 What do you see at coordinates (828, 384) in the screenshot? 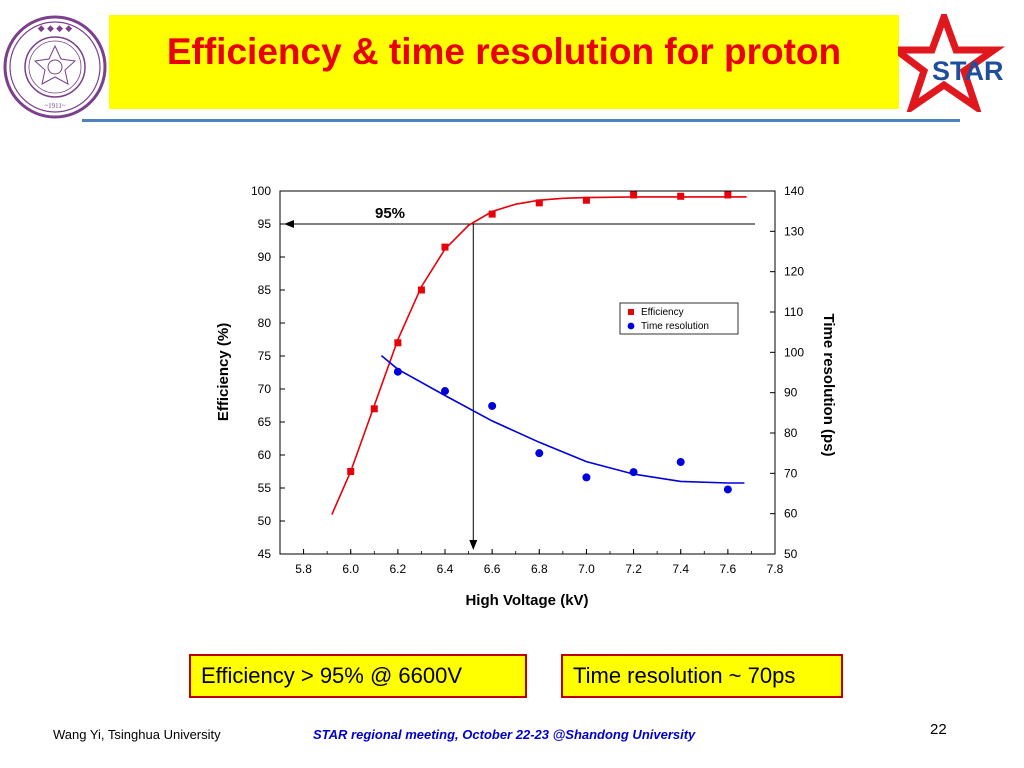
I see `y2-axis-title: Time resolution (ps)` at bounding box center [828, 384].